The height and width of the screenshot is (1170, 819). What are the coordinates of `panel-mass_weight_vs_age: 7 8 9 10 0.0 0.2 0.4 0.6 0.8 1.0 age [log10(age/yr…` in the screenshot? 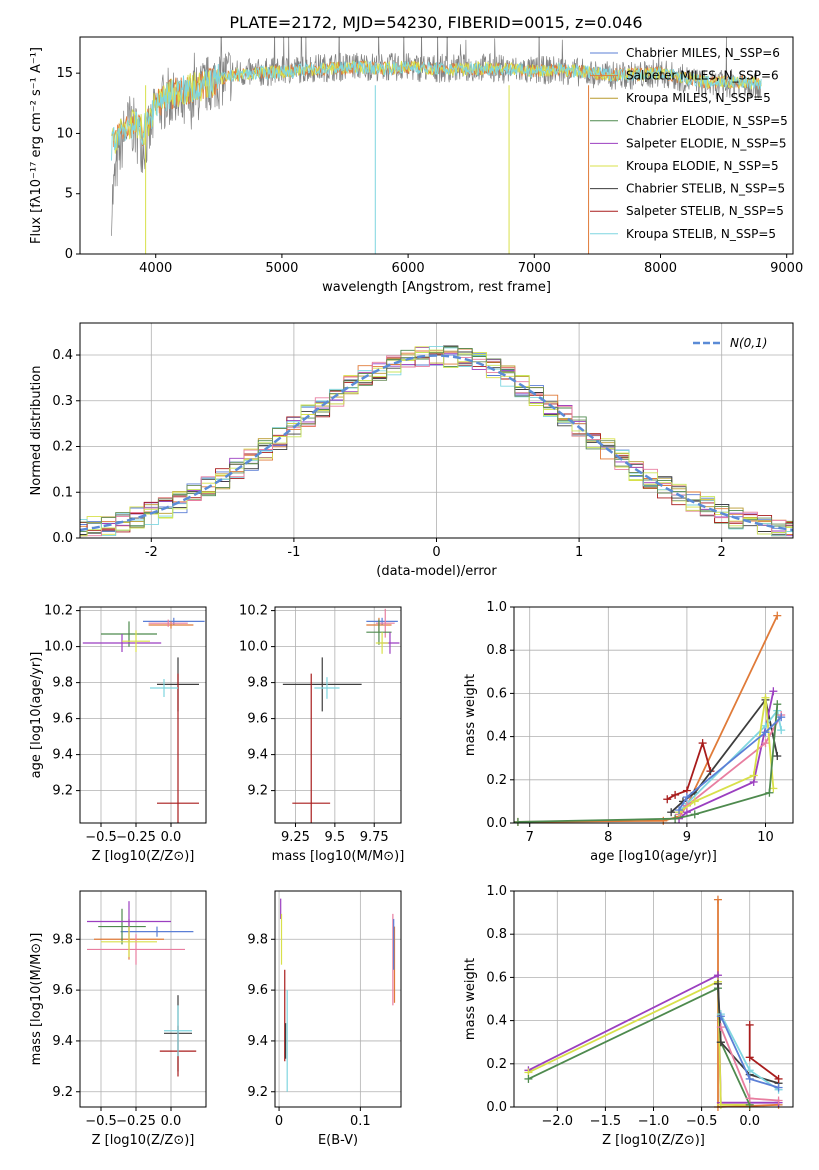 It's located at (628, 732).